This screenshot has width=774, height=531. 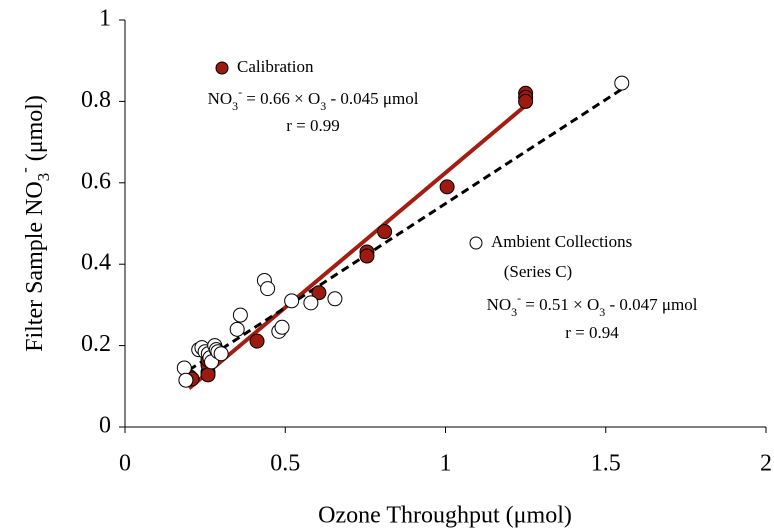 What do you see at coordinates (96, 344) in the screenshot?
I see `y-tick-label: 0.2` at bounding box center [96, 344].